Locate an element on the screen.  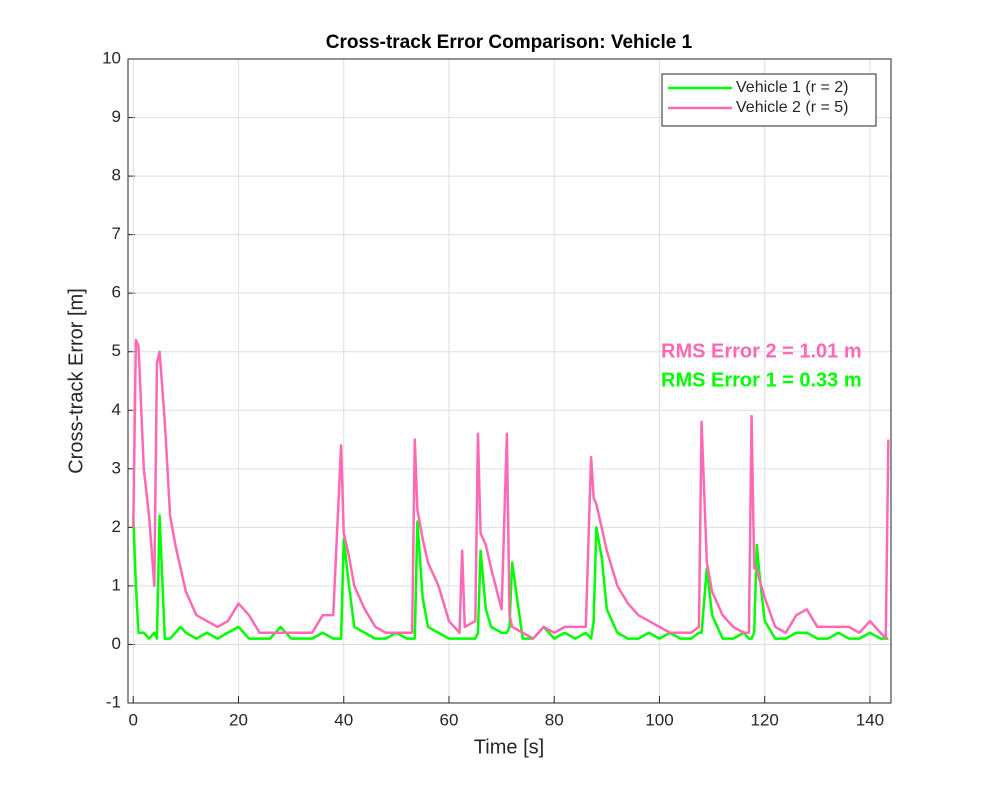
legend-box is located at coordinates (769, 100).